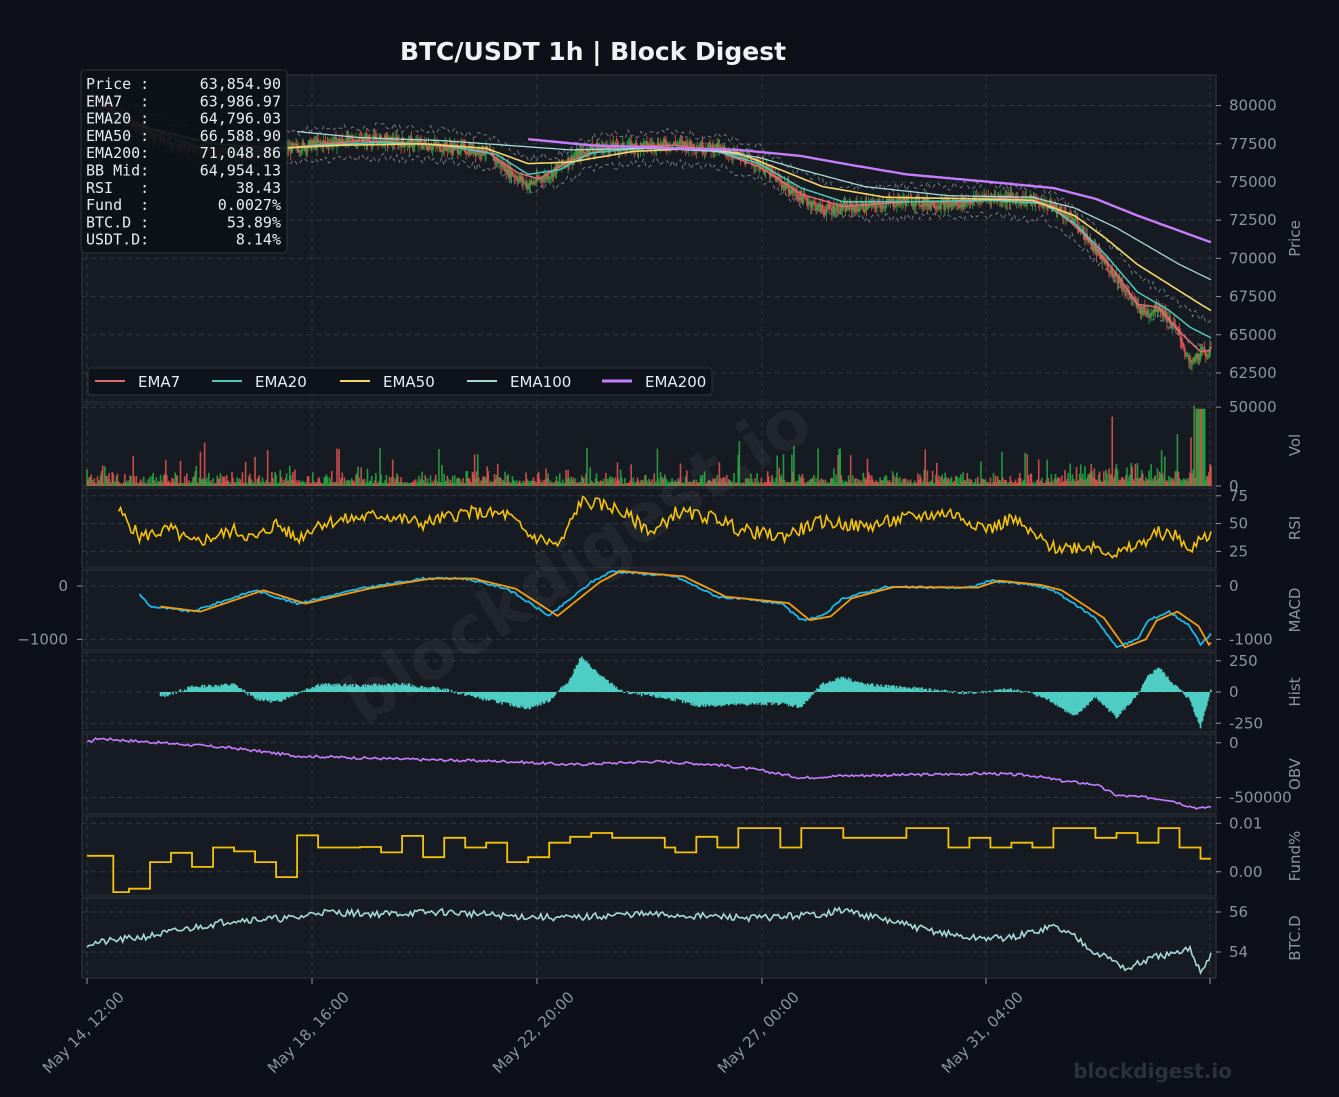  I want to click on macd-ylabel: MACD, so click(1295, 610).